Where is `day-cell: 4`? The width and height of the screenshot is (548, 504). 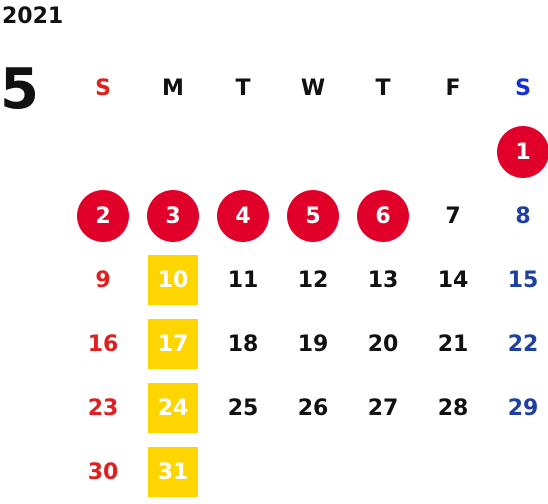
day-cell: 4 is located at coordinates (243, 216).